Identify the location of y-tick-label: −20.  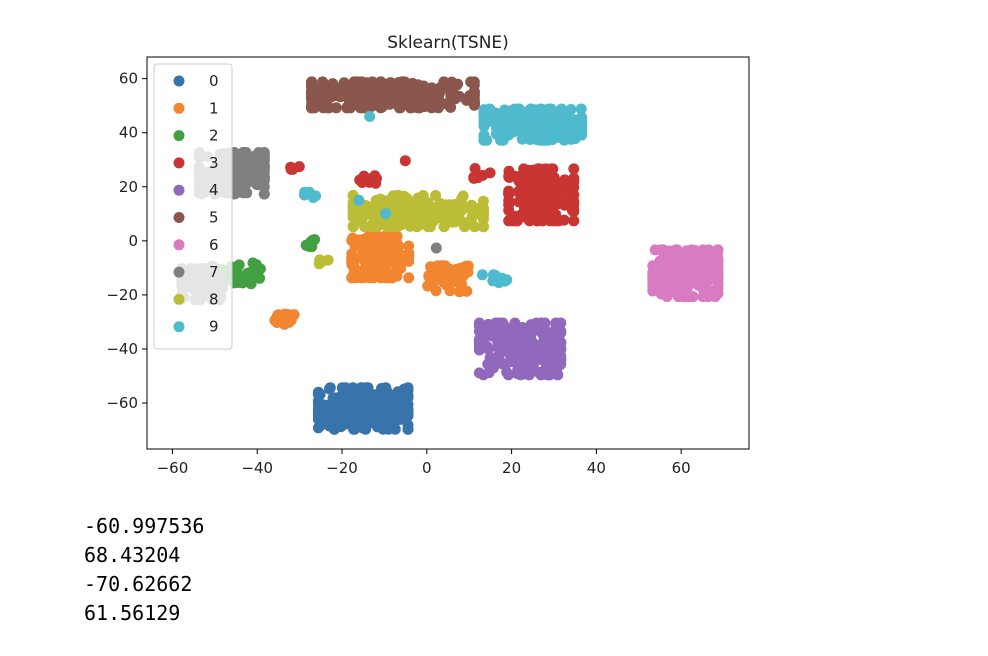
(122, 295).